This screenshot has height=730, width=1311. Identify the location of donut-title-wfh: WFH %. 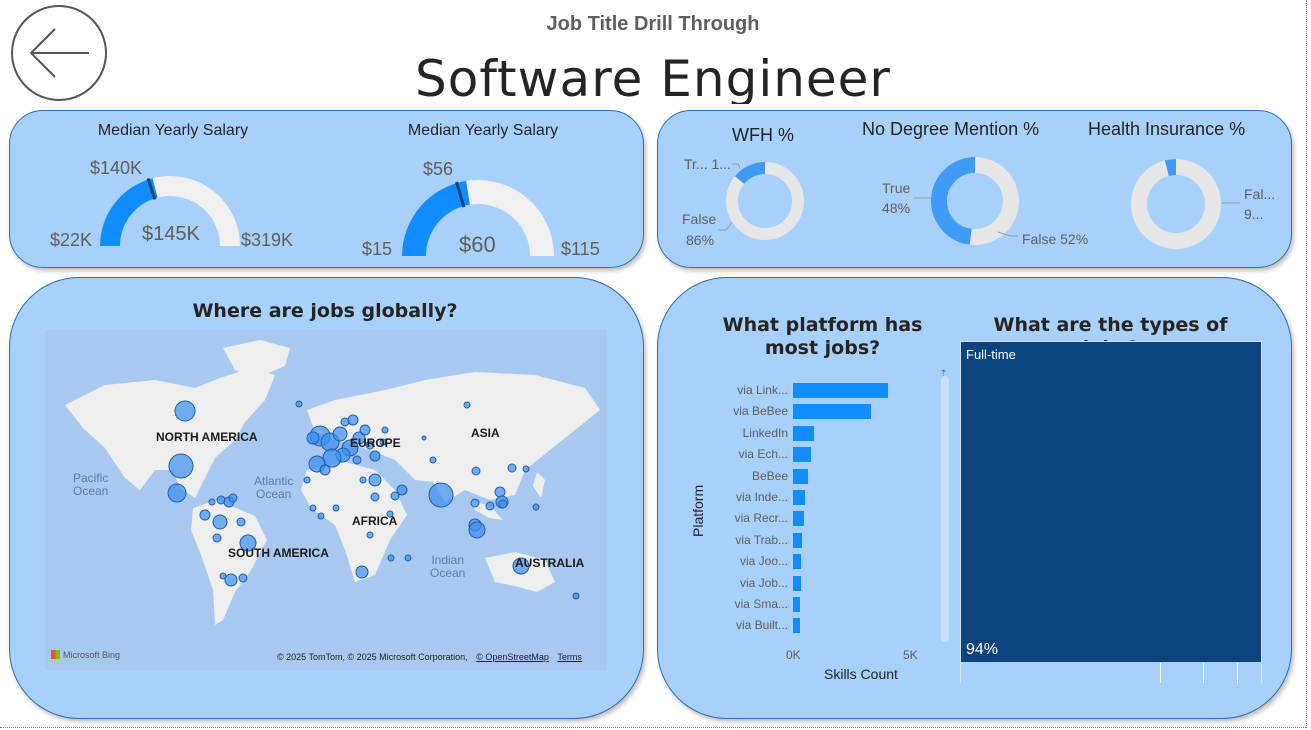
(763, 135).